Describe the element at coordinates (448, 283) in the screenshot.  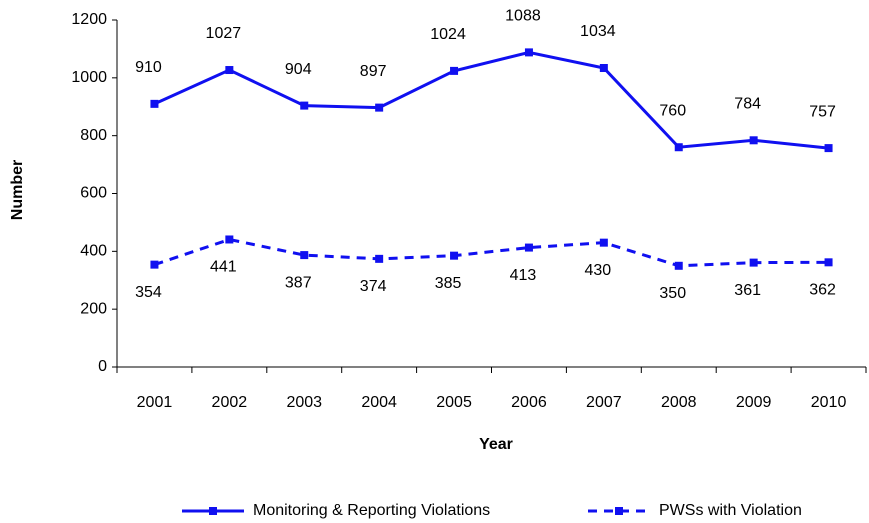
I see `data-label: 385` at that location.